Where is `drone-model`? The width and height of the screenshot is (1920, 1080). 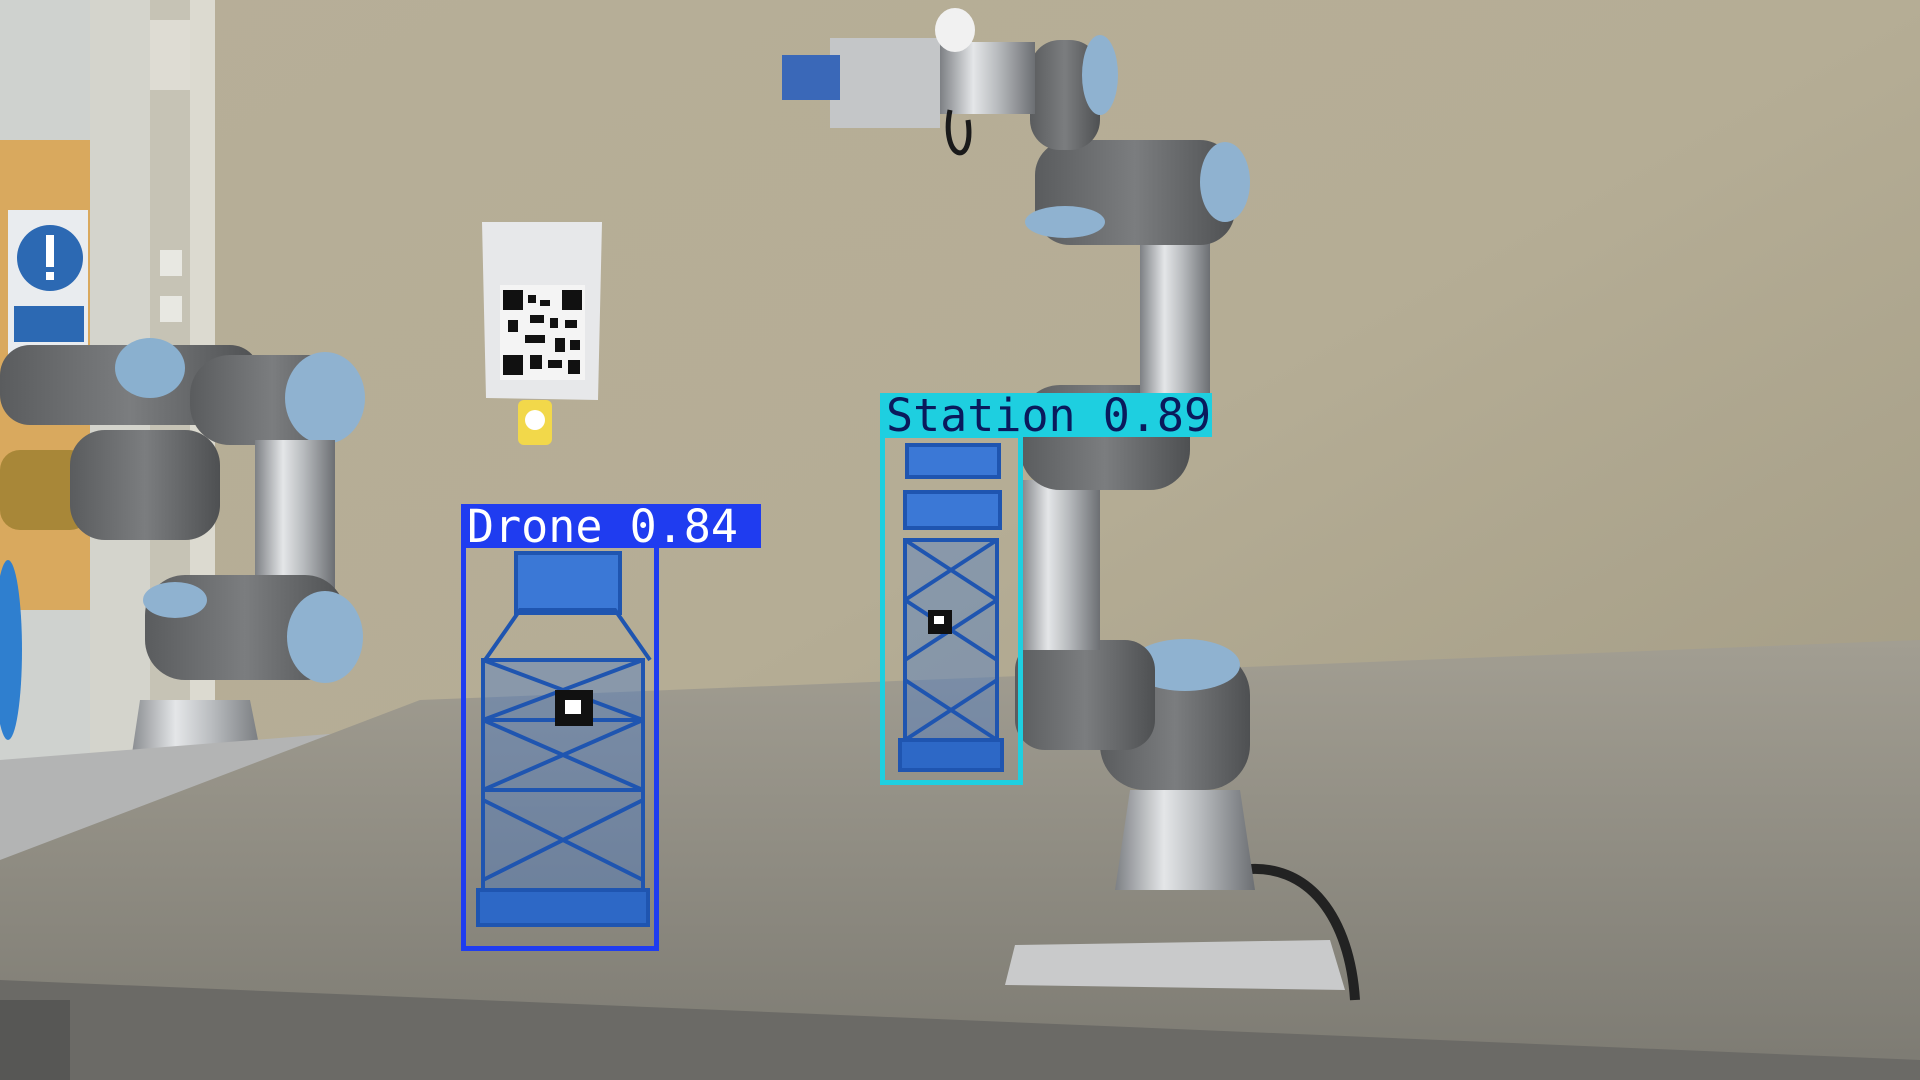 drone-model is located at coordinates (564, 739).